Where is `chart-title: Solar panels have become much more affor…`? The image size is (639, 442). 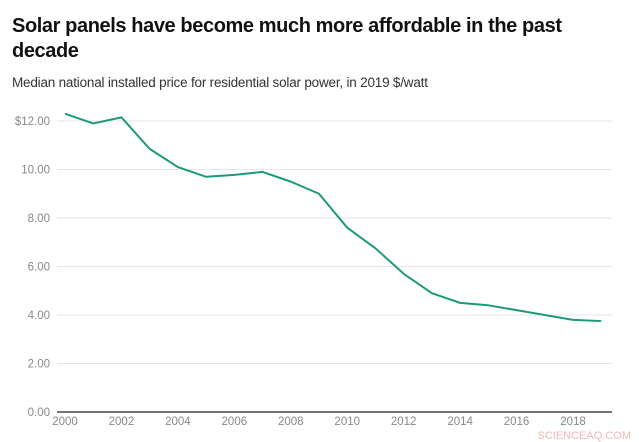
chart-title: Solar panels have become much more affor… is located at coordinates (287, 38).